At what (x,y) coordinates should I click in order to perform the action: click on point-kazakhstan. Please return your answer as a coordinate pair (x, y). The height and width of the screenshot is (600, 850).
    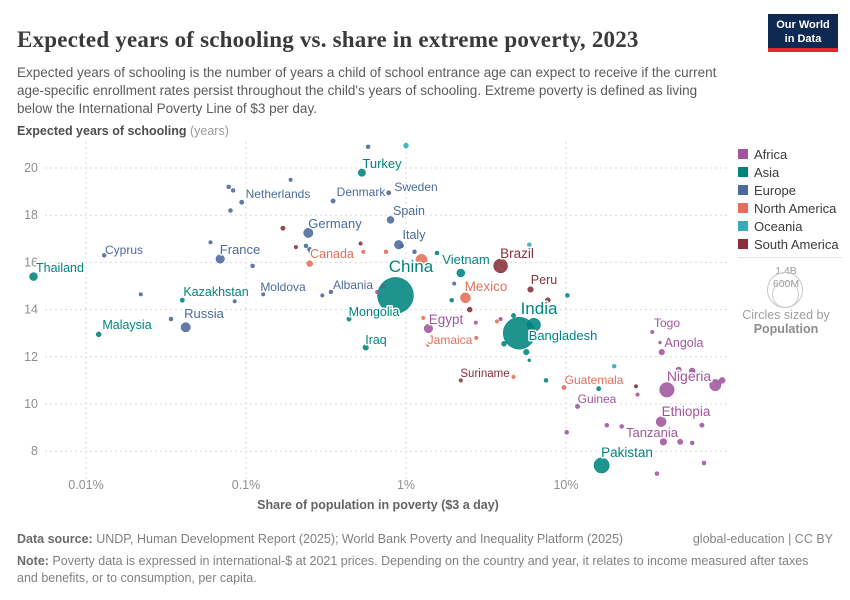
    Looking at the image, I should click on (182, 300).